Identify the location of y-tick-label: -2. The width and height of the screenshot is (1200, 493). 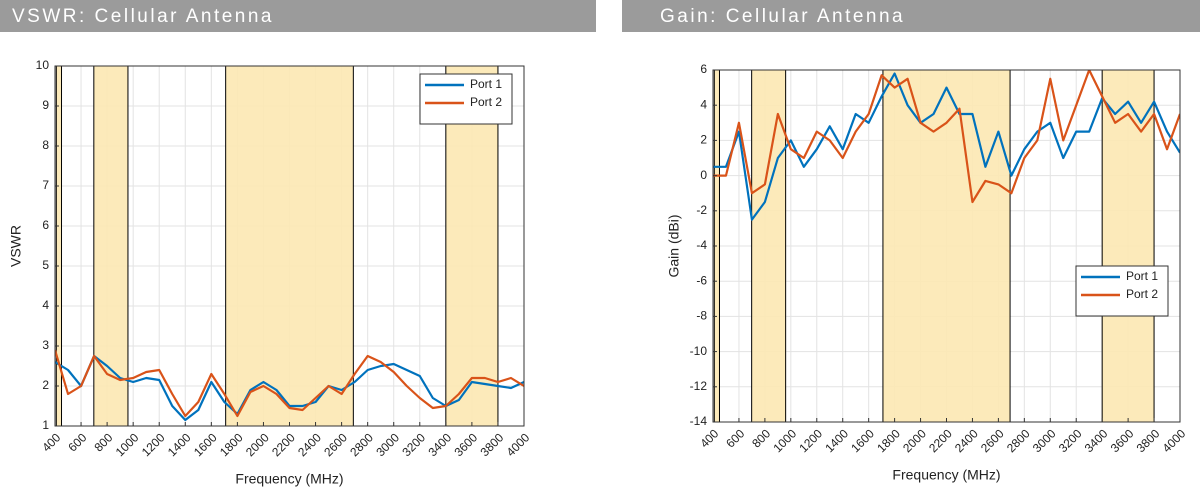
(701, 210).